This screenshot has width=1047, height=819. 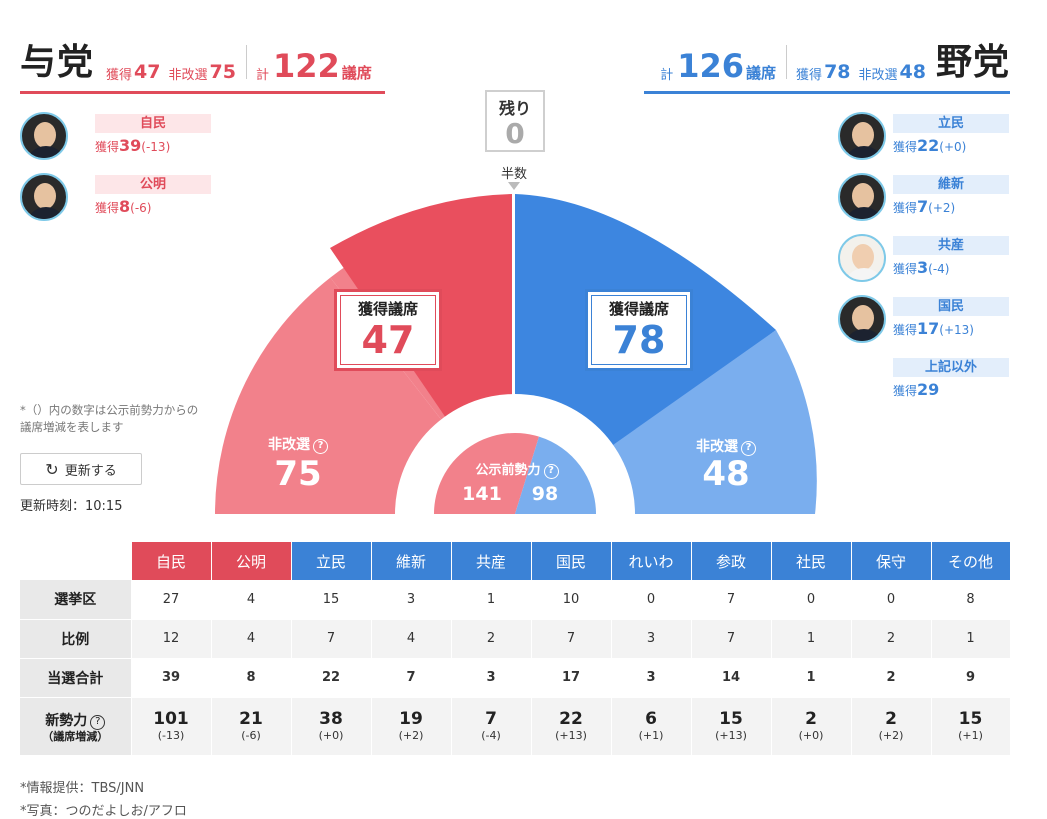 What do you see at coordinates (928, 320) in the screenshot?
I see `party-card-kokumin: 国民 獲得17(+13)` at bounding box center [928, 320].